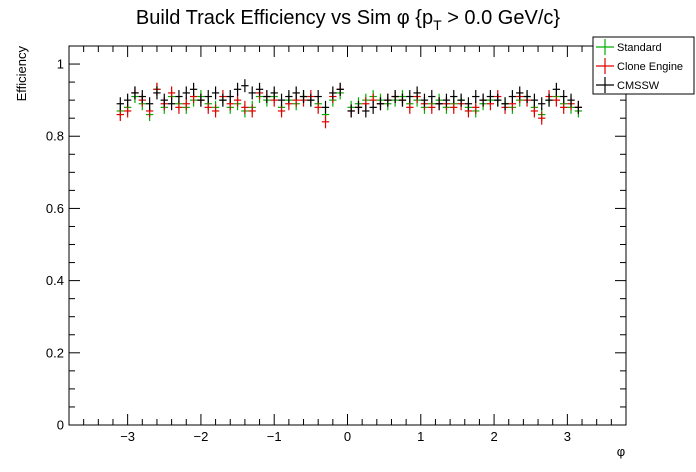 The image size is (696, 472). Describe the element at coordinates (55, 136) in the screenshot. I see `y-tick-label: 0.8` at that location.